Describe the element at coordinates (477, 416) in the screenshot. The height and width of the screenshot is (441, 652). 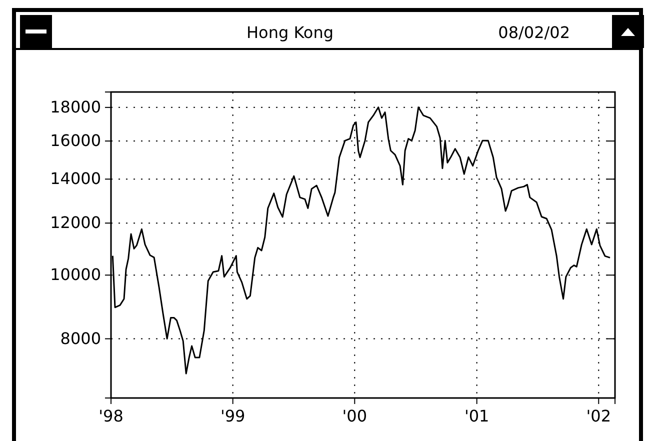
I see `x-tick-label: '01` at that location.